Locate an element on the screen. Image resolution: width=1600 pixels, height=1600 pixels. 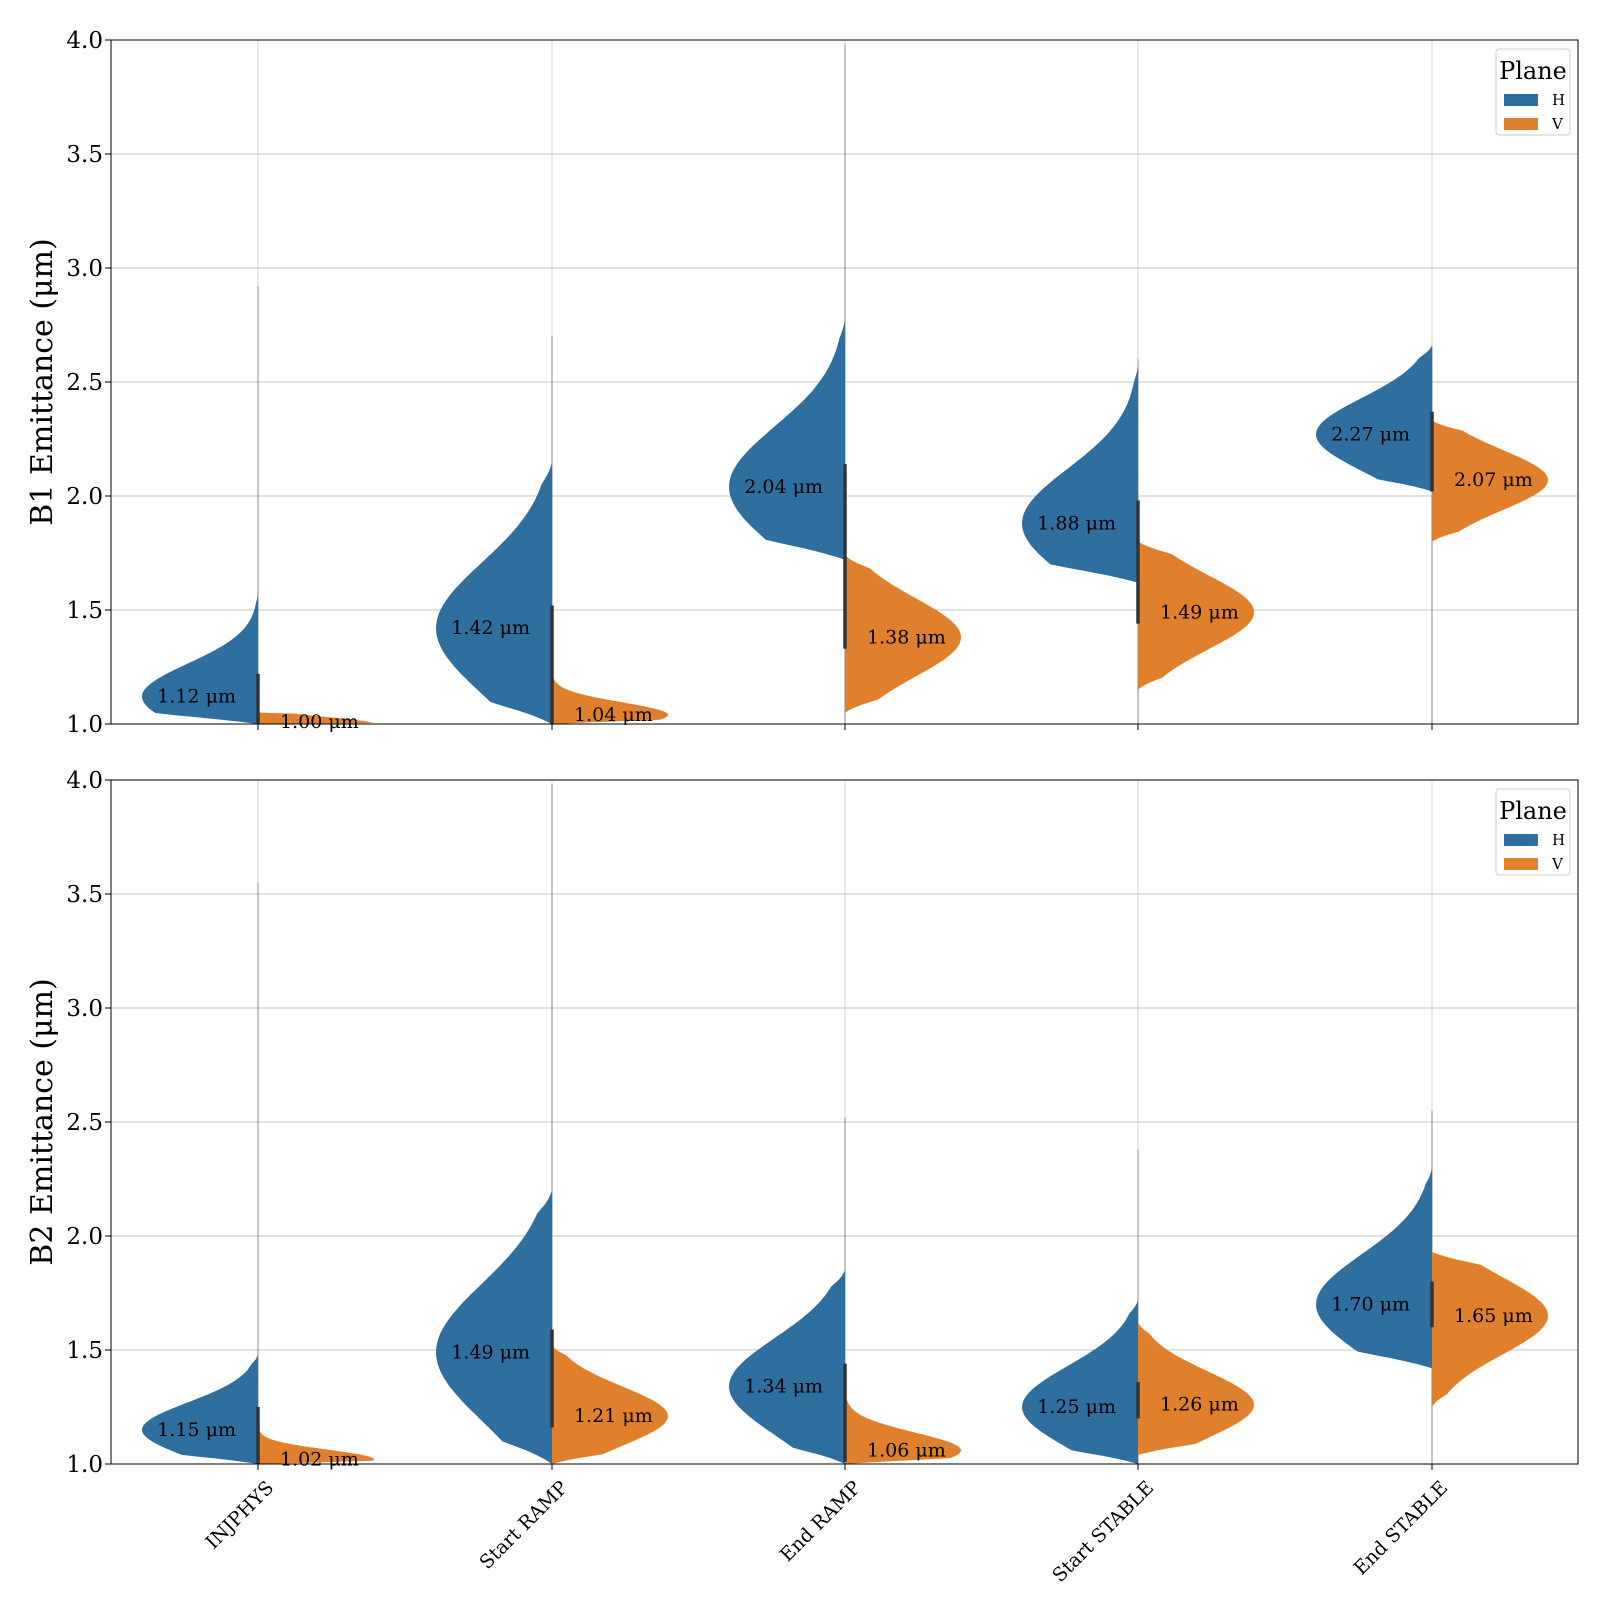
value-label-h: 1.42 μm is located at coordinates (490, 628).